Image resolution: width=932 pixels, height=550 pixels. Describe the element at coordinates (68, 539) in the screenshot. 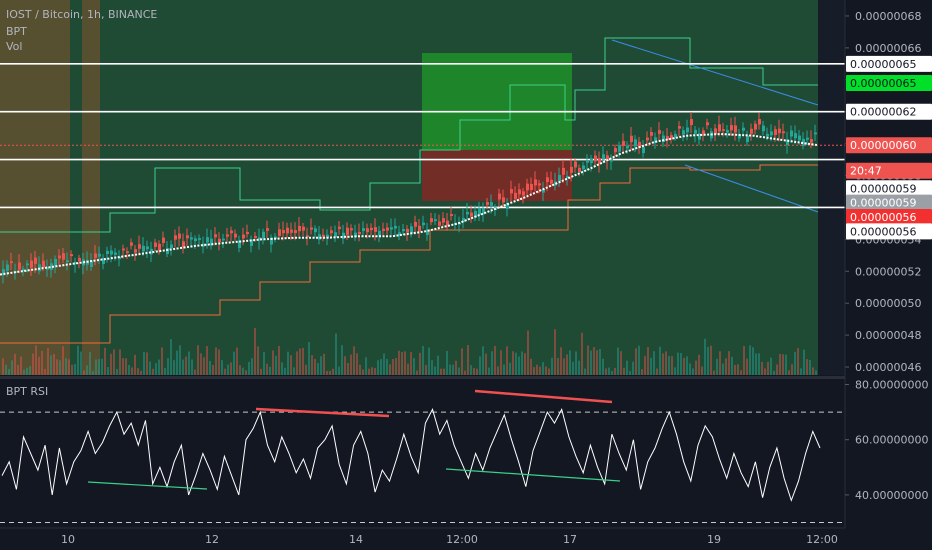

I see `time-tick-label: 10` at that location.